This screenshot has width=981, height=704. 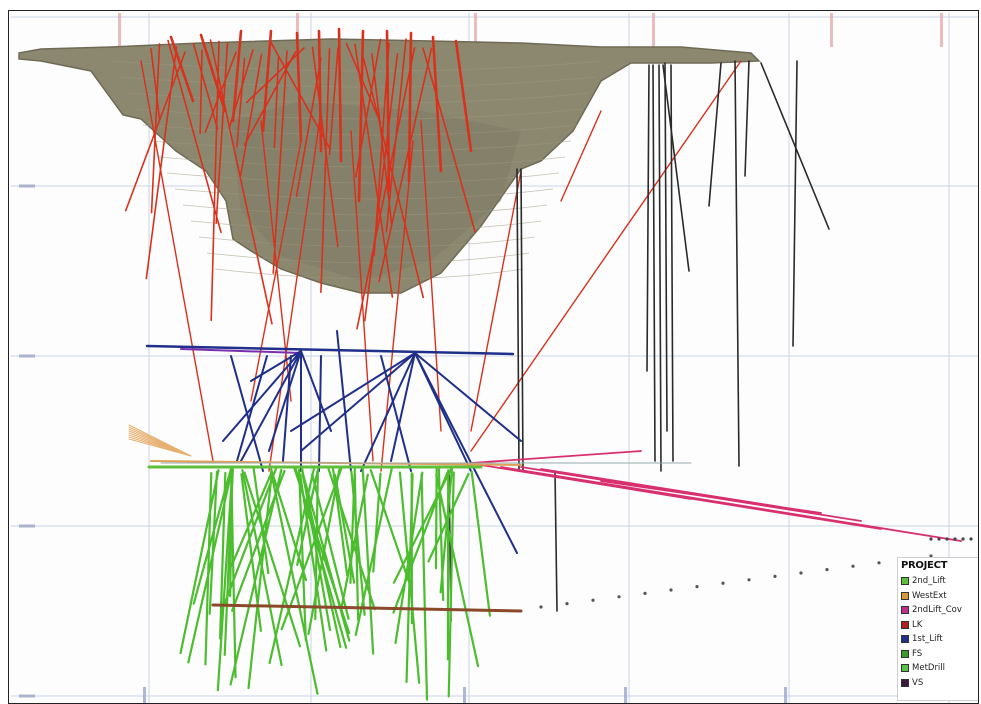 I want to click on legend-label: MetDrill, so click(x=929, y=668).